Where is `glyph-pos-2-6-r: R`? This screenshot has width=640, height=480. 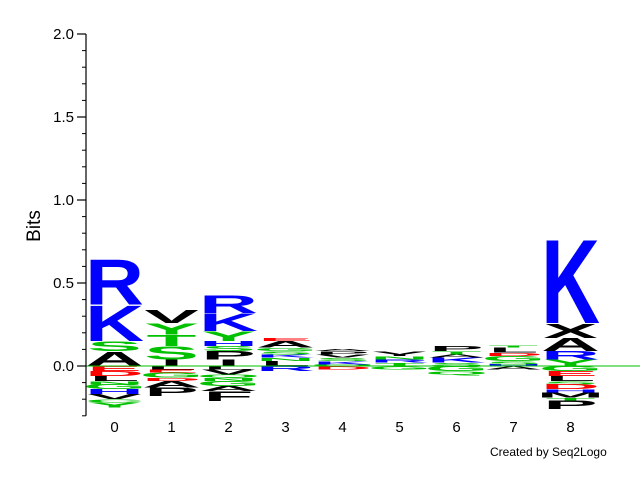
glyph-pos-2-6-r: R is located at coordinates (228, 304).